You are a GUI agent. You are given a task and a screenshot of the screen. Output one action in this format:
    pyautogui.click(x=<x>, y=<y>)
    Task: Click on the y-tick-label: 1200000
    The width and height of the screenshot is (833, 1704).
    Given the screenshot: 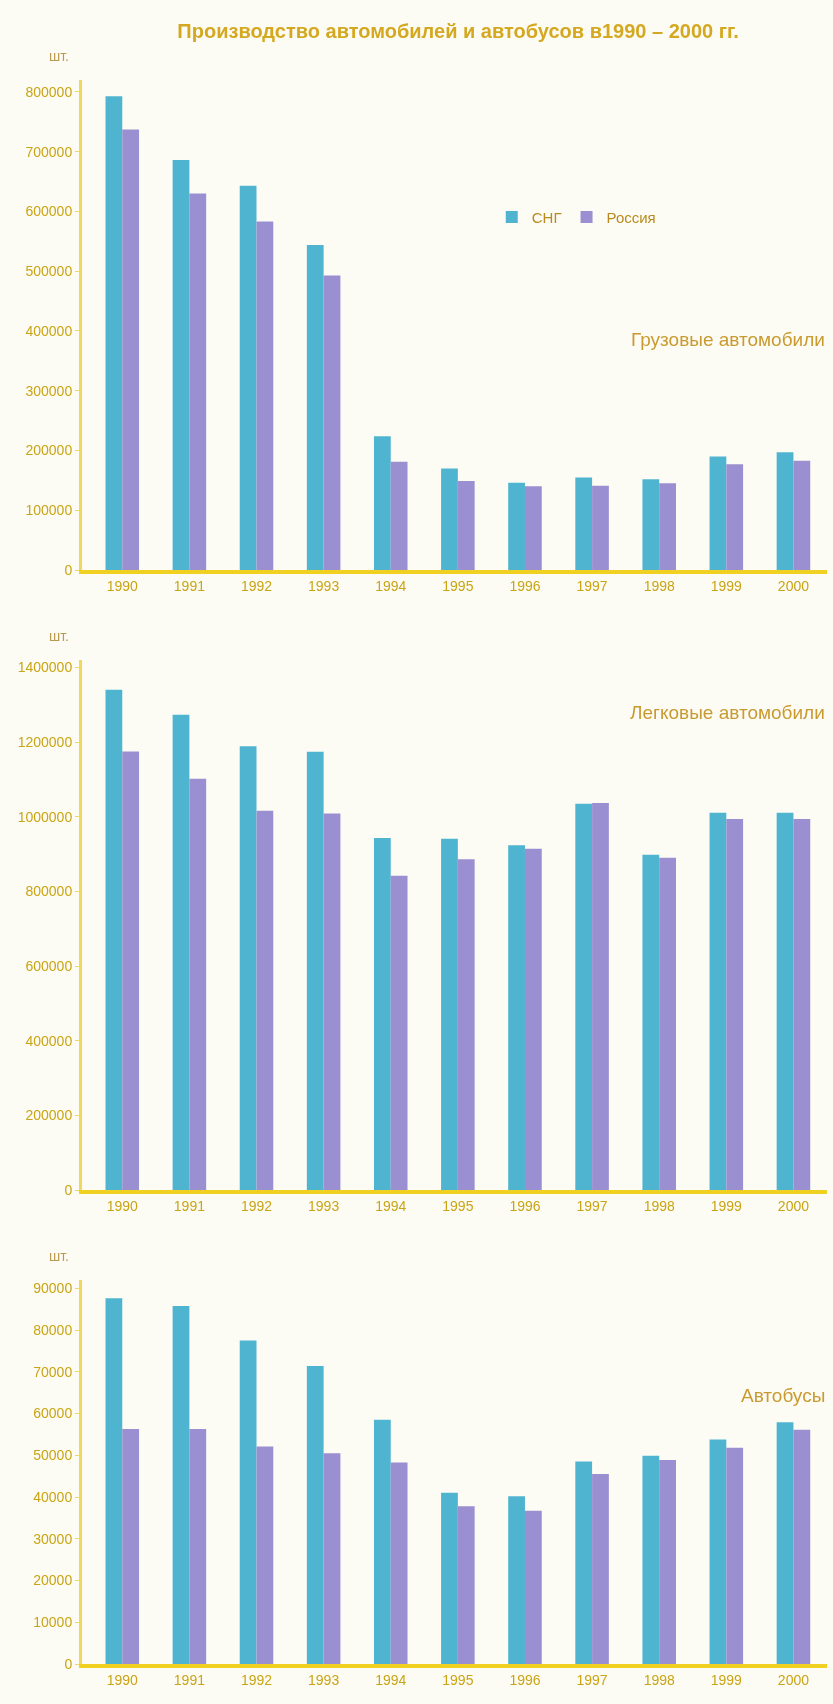 What is the action you would take?
    pyautogui.click(x=45, y=742)
    